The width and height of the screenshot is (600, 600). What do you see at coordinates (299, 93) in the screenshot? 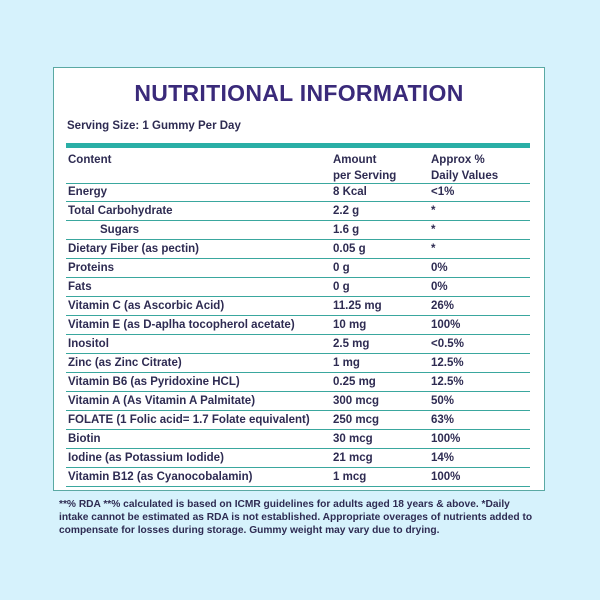
I see `page-title: NUTRITIONAL INFORMATION` at bounding box center [299, 93].